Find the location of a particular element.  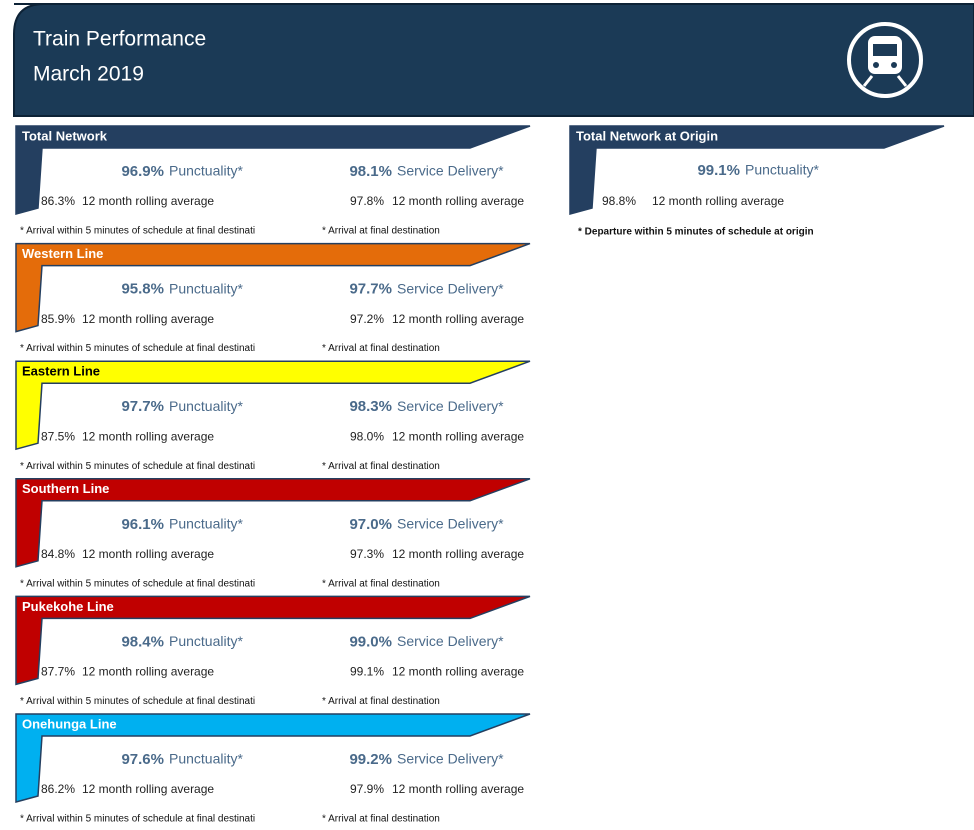

section-name: Onehunga Line is located at coordinates (69, 723).